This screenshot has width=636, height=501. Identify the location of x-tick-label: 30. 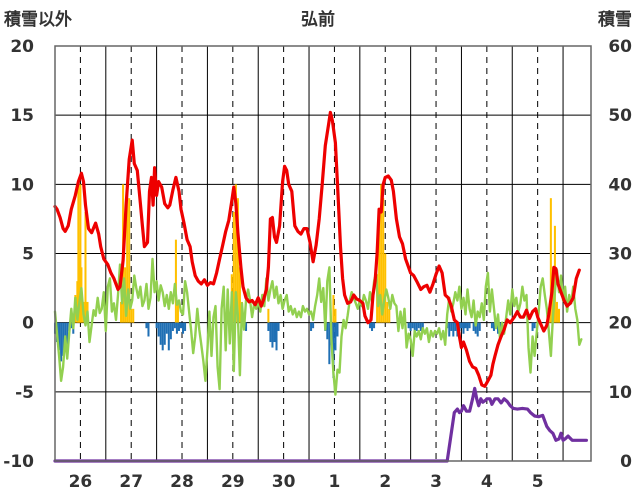
(284, 482).